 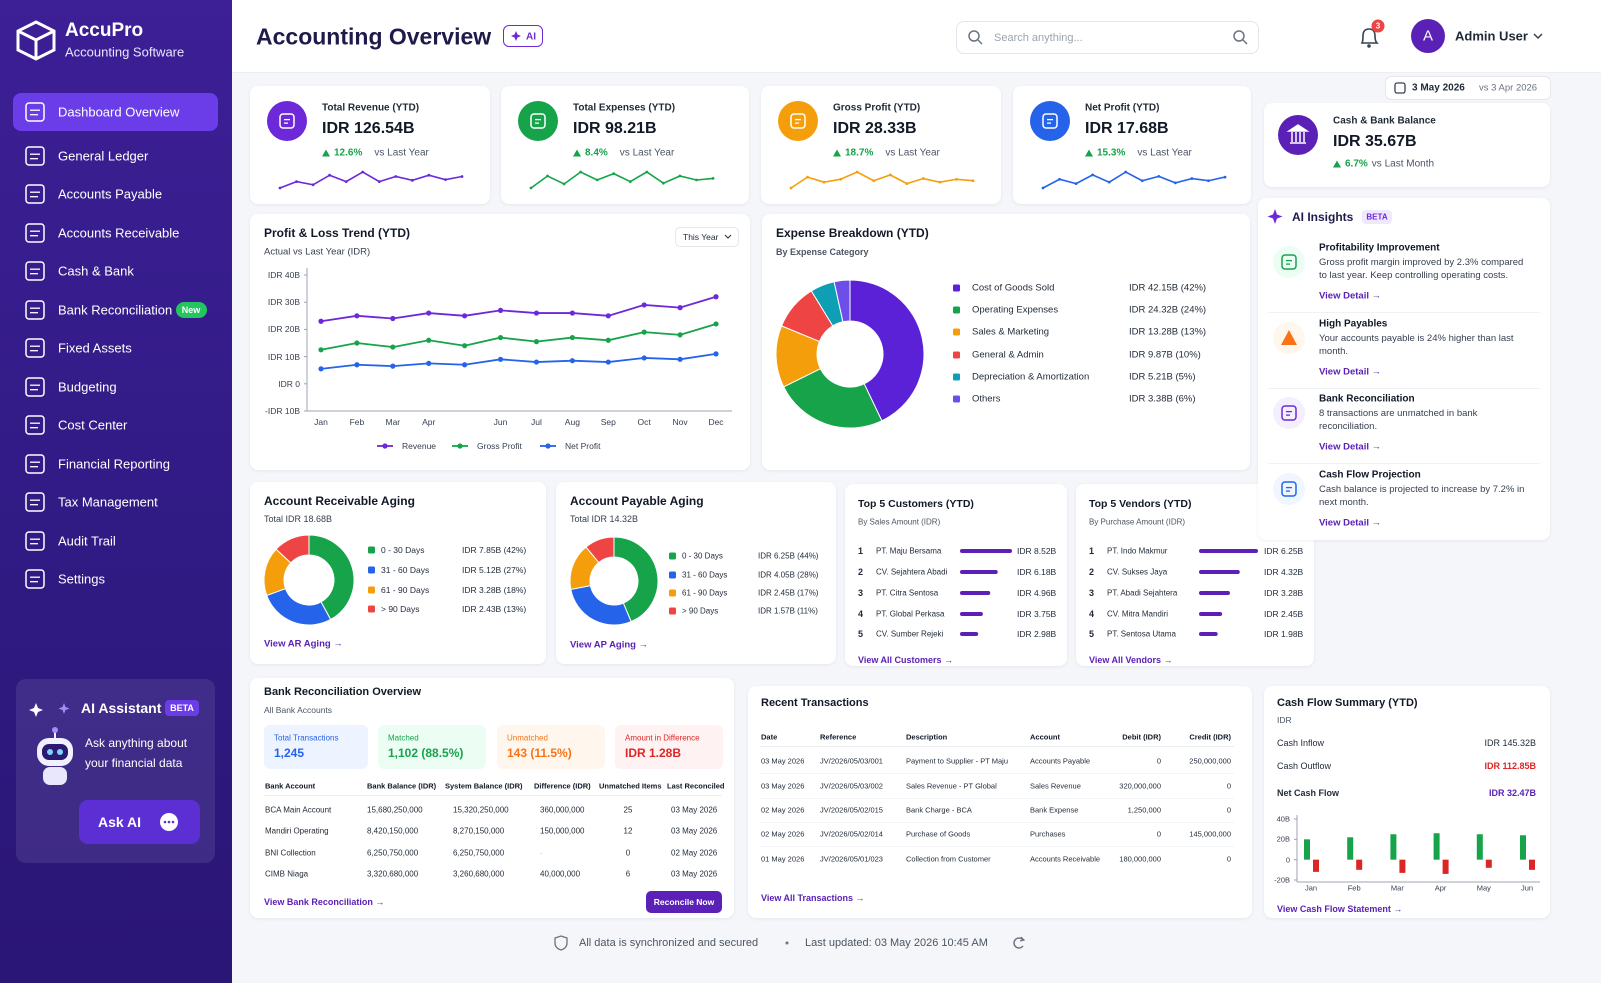 What do you see at coordinates (87, 541) in the screenshot?
I see `menu-item: Audit Trail` at bounding box center [87, 541].